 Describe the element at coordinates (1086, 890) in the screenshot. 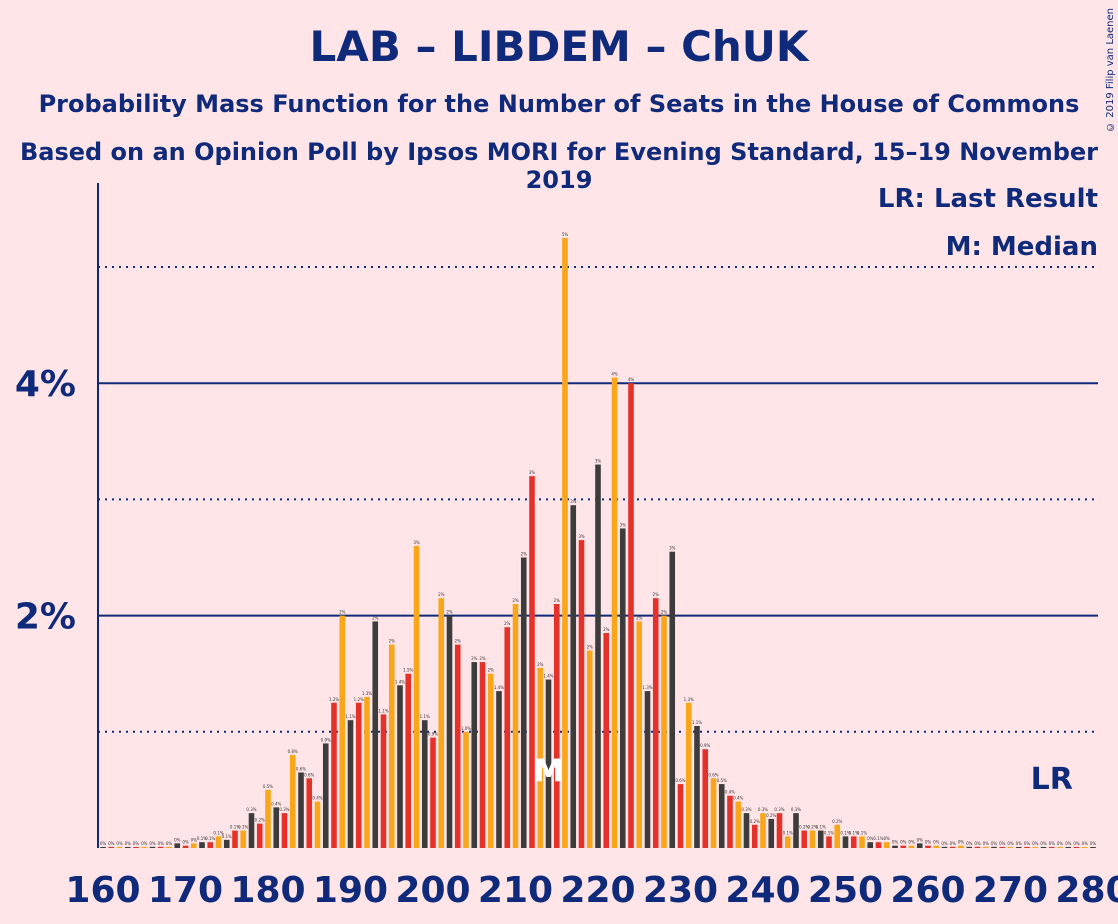

I see `x-tick-label: 280` at that location.